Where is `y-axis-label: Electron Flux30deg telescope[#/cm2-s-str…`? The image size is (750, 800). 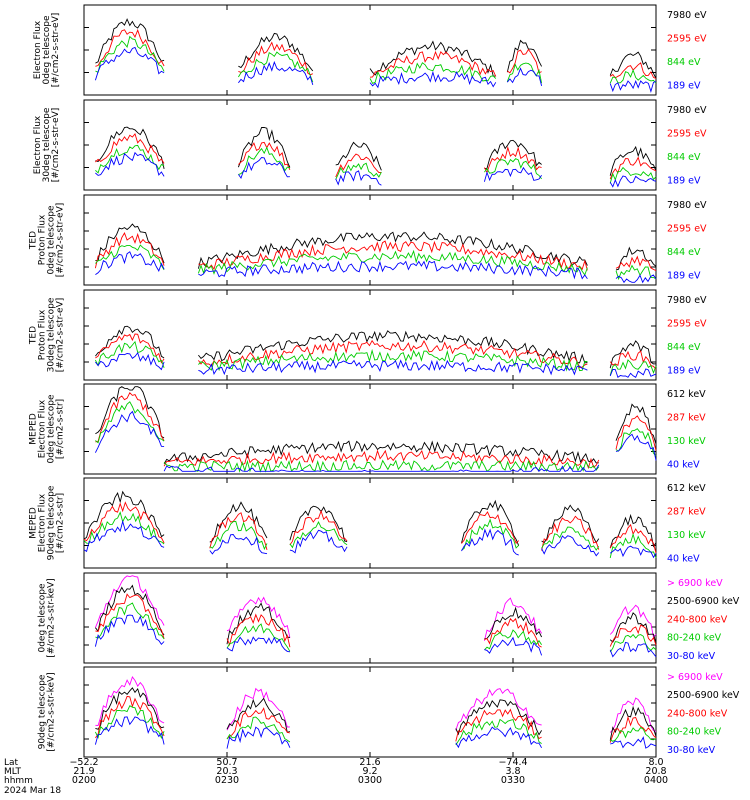
y-axis-label: Electron Flux30deg telescope[#/cm2-s-str… is located at coordinates (47, 144).